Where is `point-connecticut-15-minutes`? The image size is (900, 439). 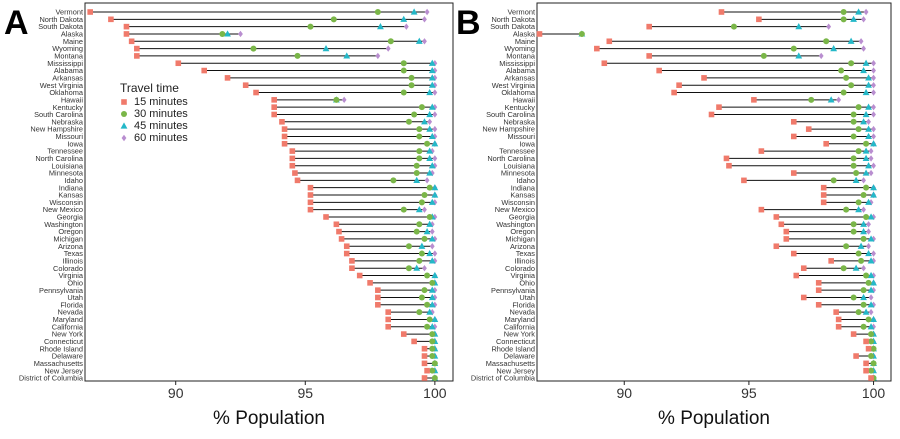
point-connecticut-15-minutes is located at coordinates (866, 341).